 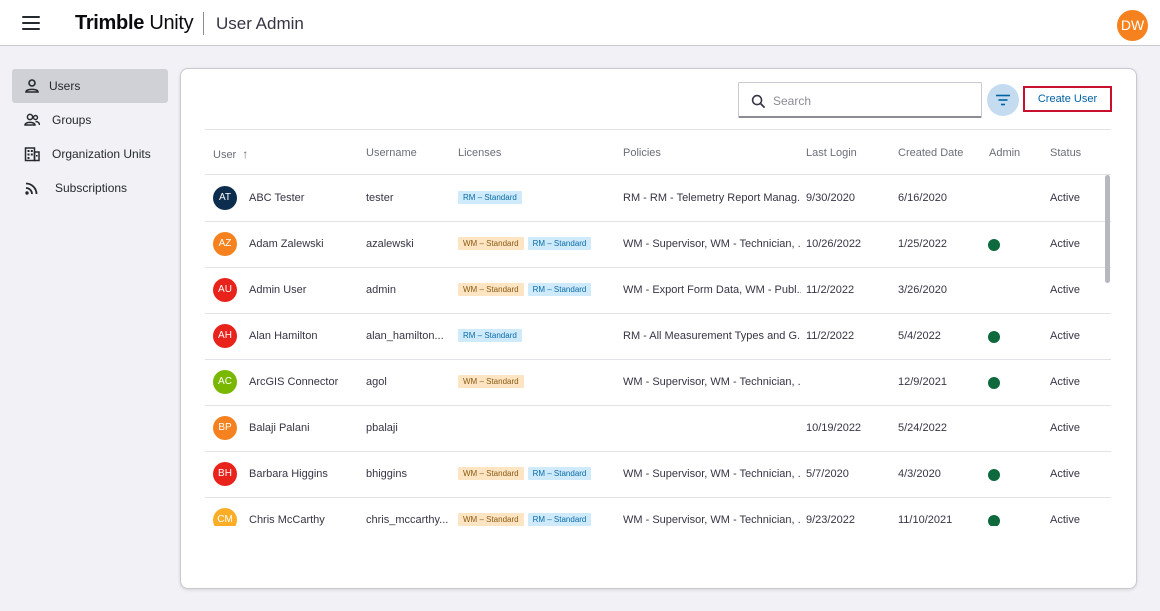 I want to click on last-login: 5/7/2020, so click(x=827, y=474).